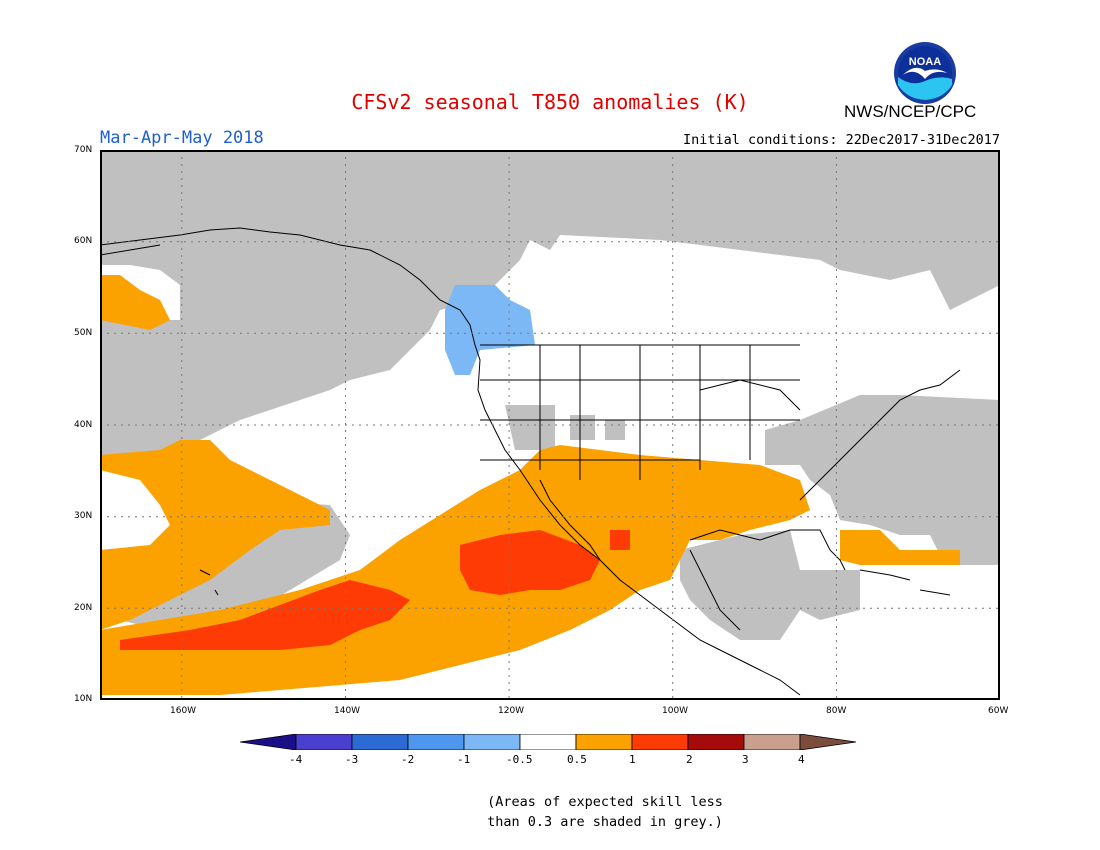 This screenshot has height=850, width=1100. What do you see at coordinates (265, 615) in the screenshot?
I see `red-tropical-pacific-band` at bounding box center [265, 615].